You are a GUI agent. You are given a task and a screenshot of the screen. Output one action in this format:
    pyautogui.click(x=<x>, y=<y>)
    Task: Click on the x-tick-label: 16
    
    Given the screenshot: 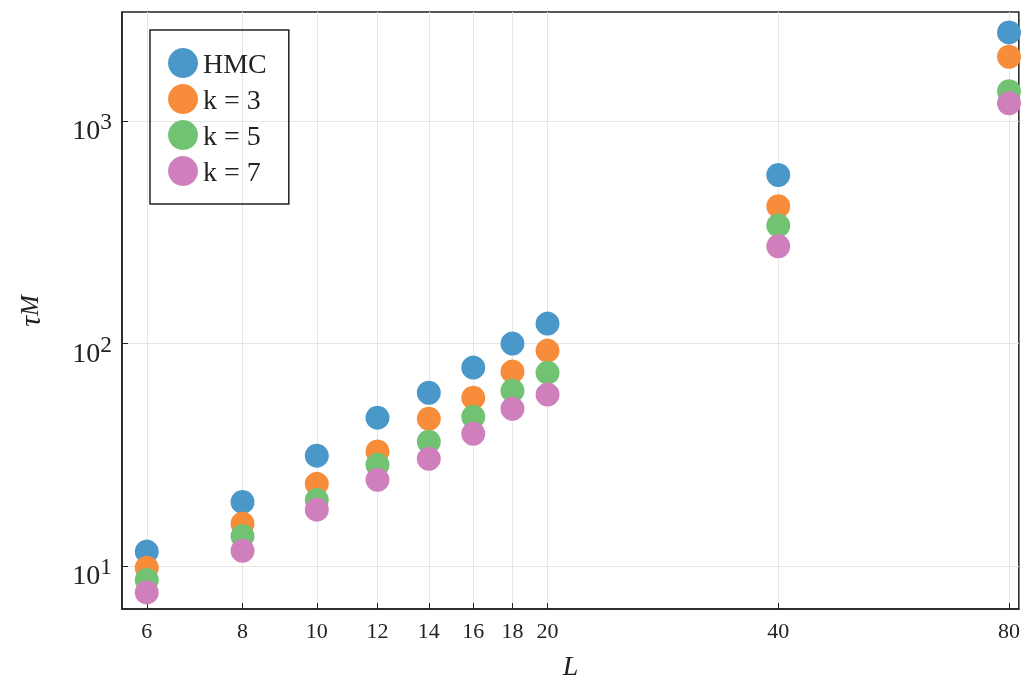 What is the action you would take?
    pyautogui.click(x=473, y=630)
    